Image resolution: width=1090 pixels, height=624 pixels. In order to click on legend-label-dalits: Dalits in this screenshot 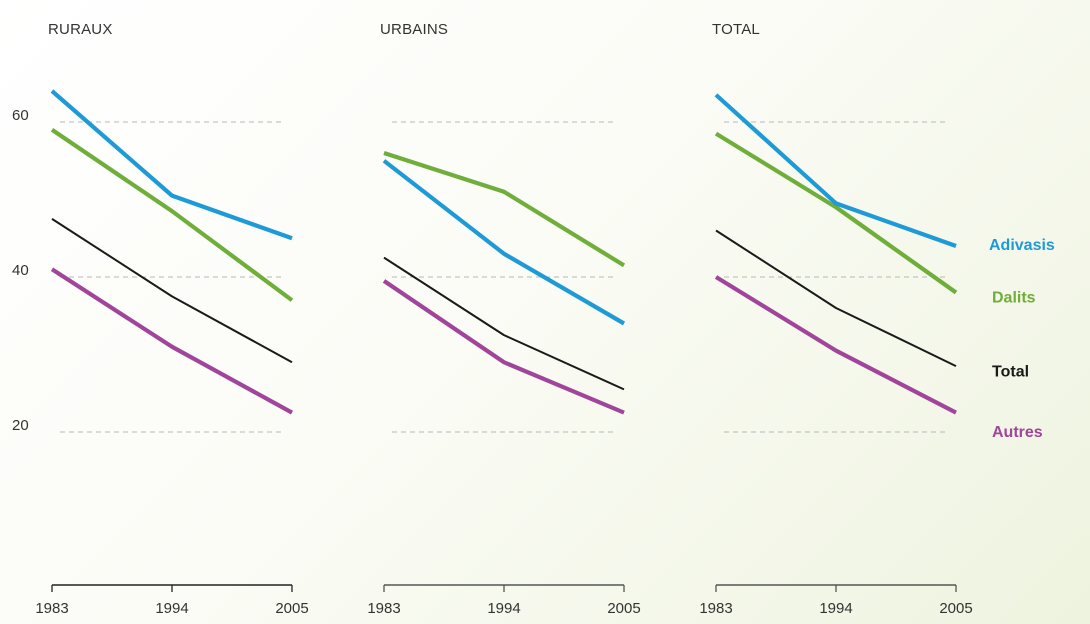, I will do `click(1014, 298)`.